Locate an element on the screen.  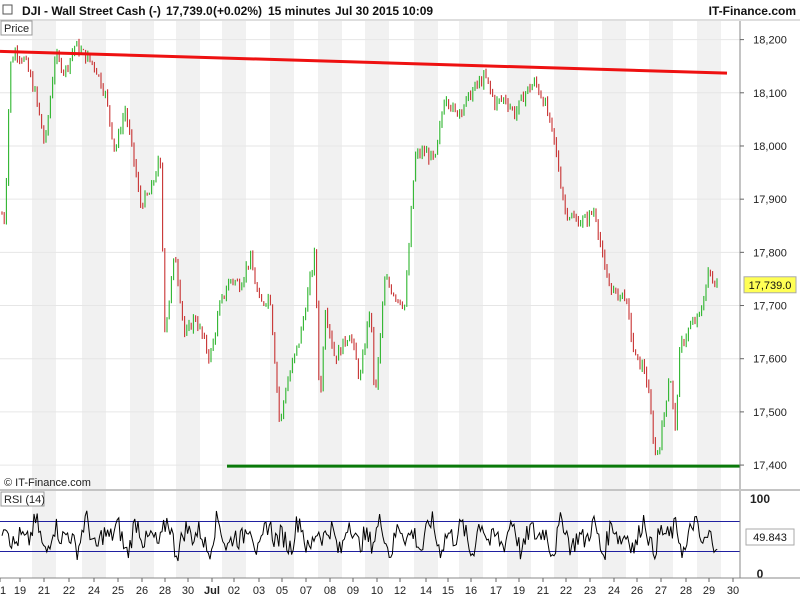
rsi-day-stripes is located at coordinates (376, 534).